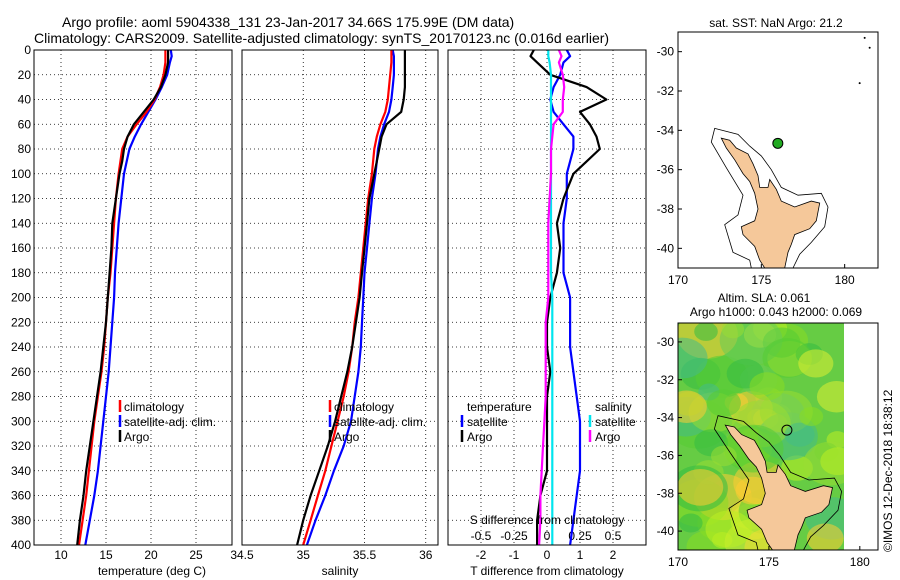 The image size is (900, 580). I want to click on x-tick-label: 35, so click(304, 555).